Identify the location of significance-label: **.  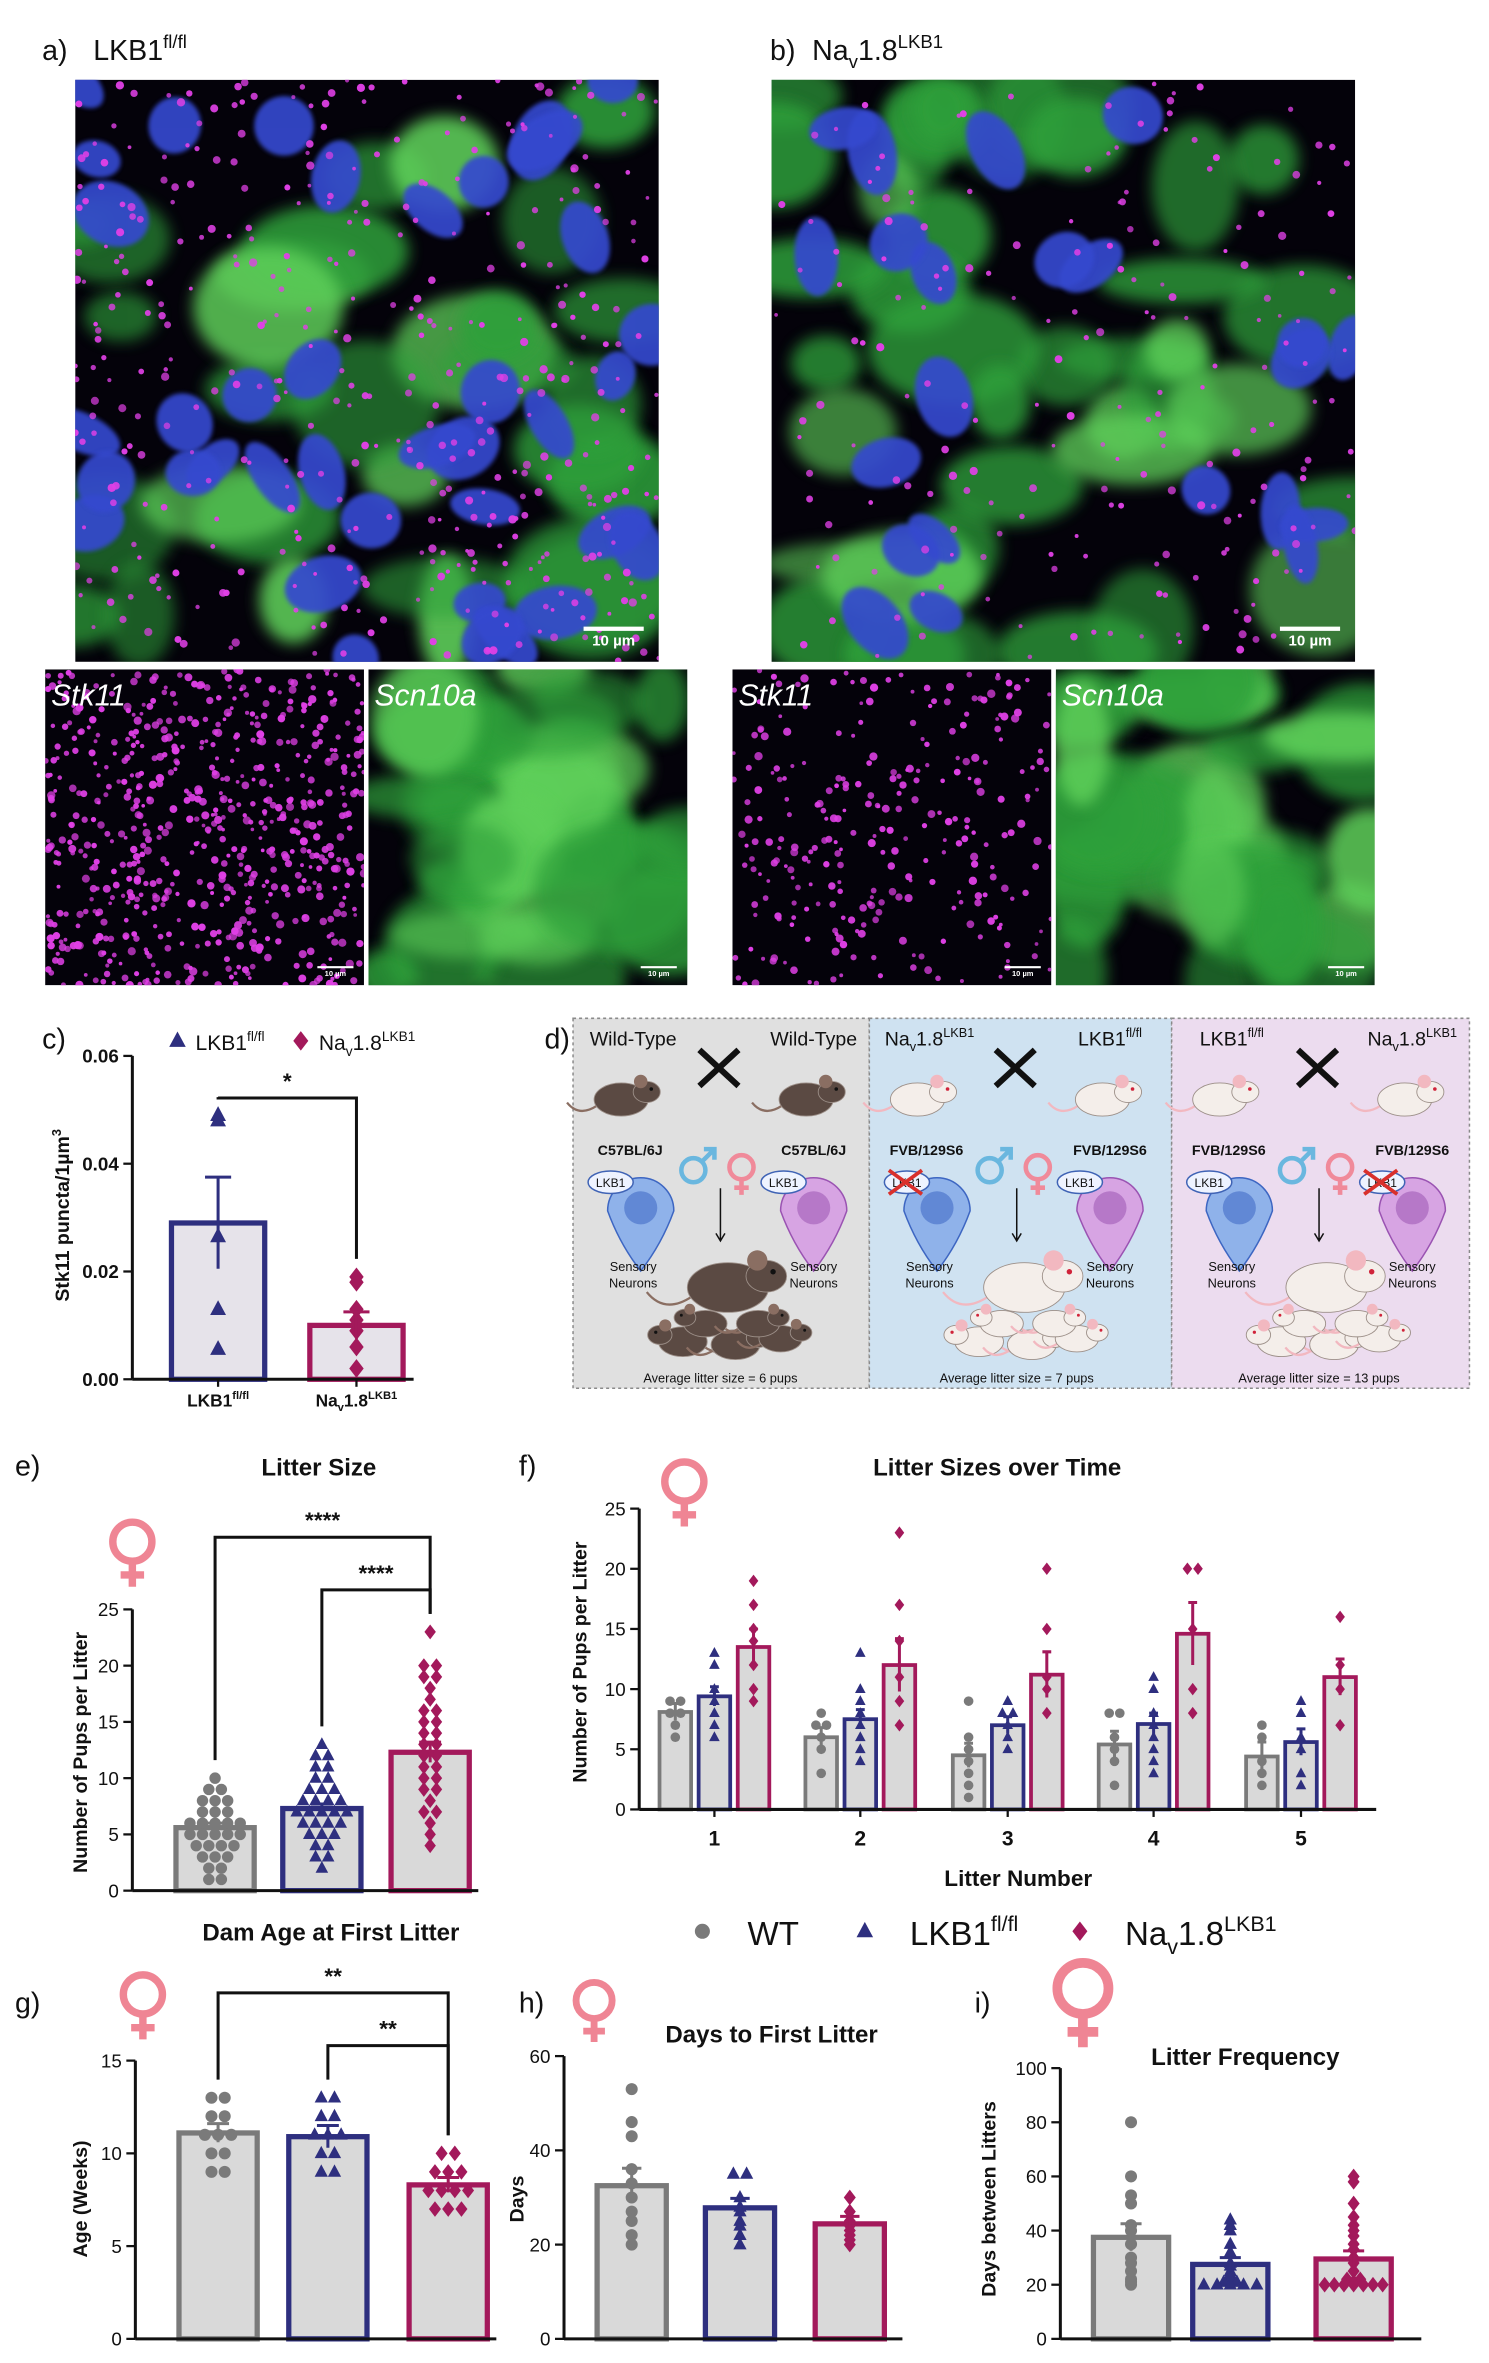
(388, 2029).